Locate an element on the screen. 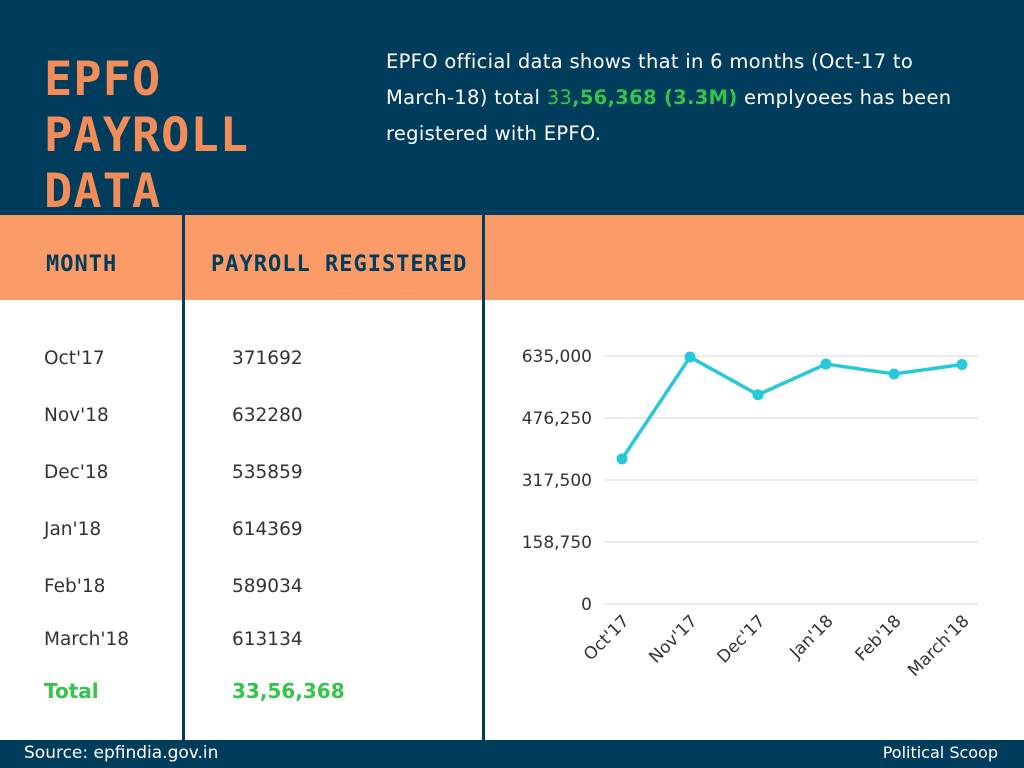  payroll-column-header: PAYROLL REGISTERED is located at coordinates (339, 264).